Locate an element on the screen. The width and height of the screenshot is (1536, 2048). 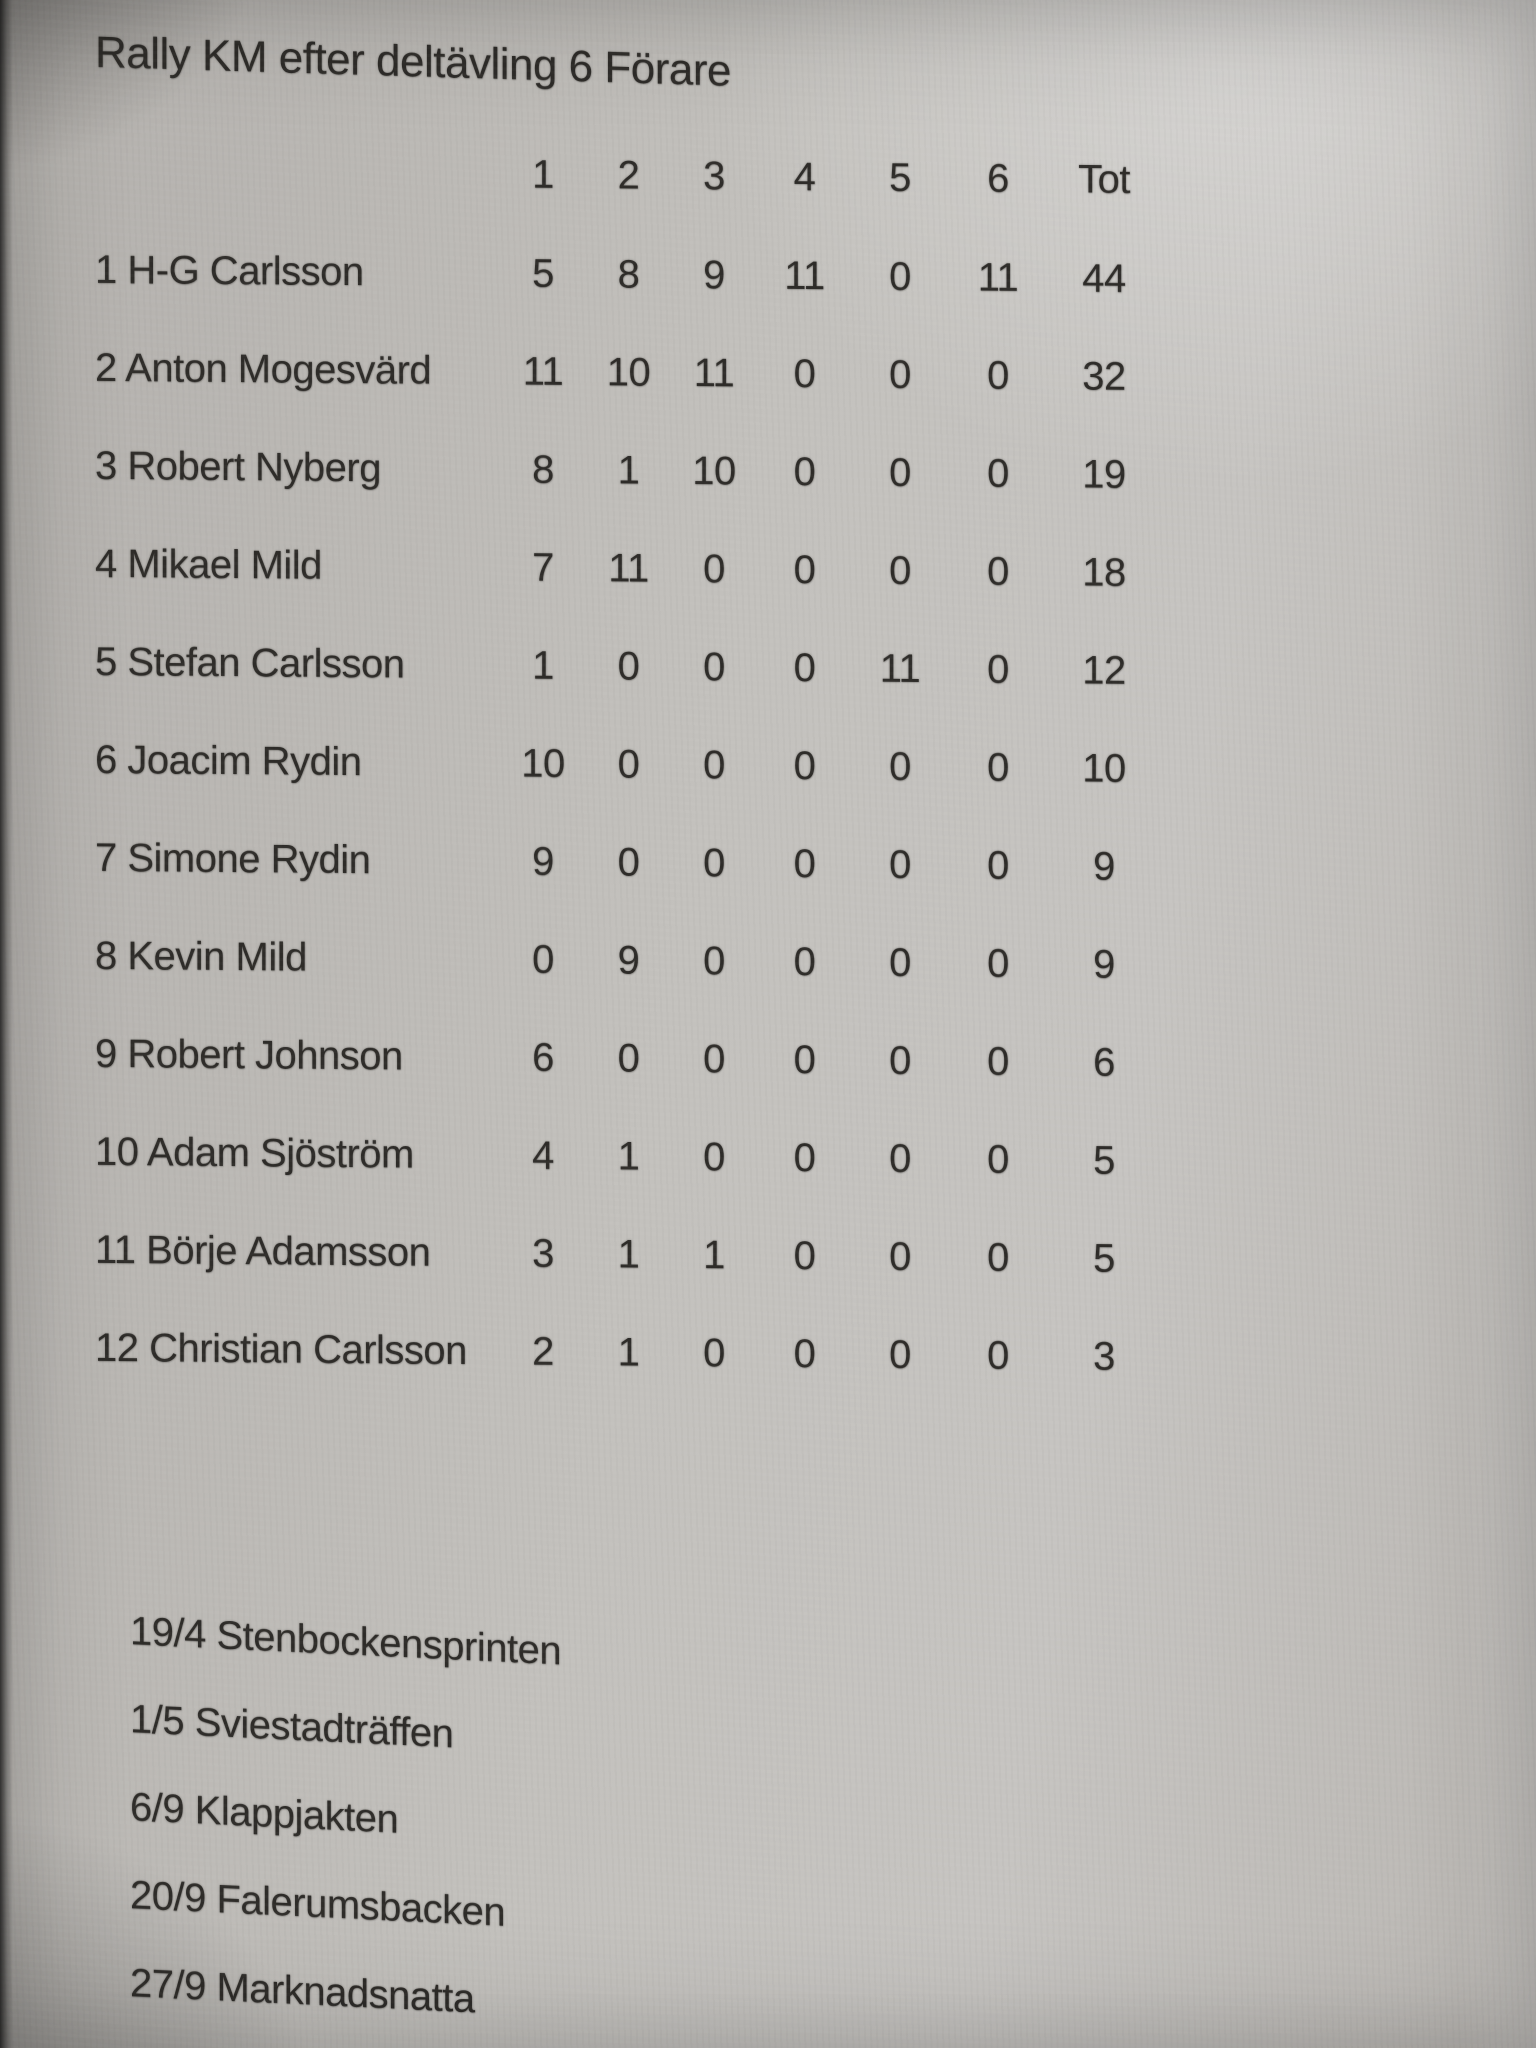
column-header-tot: Tot is located at coordinates (1104, 179).